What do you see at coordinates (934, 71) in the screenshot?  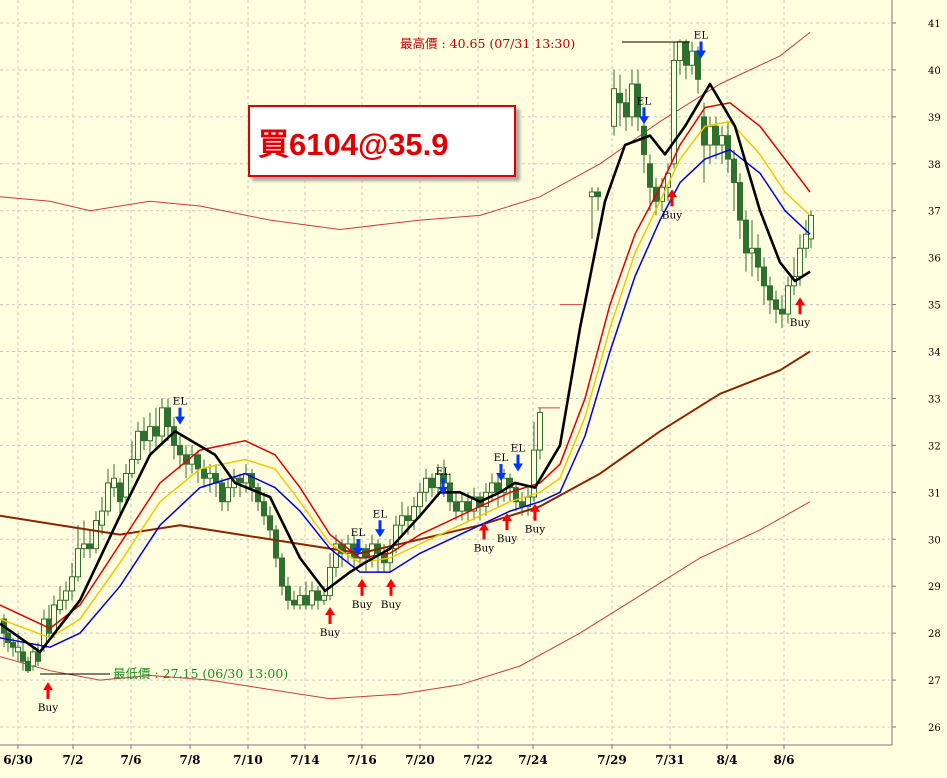 I see `y-tick-label: 40` at bounding box center [934, 71].